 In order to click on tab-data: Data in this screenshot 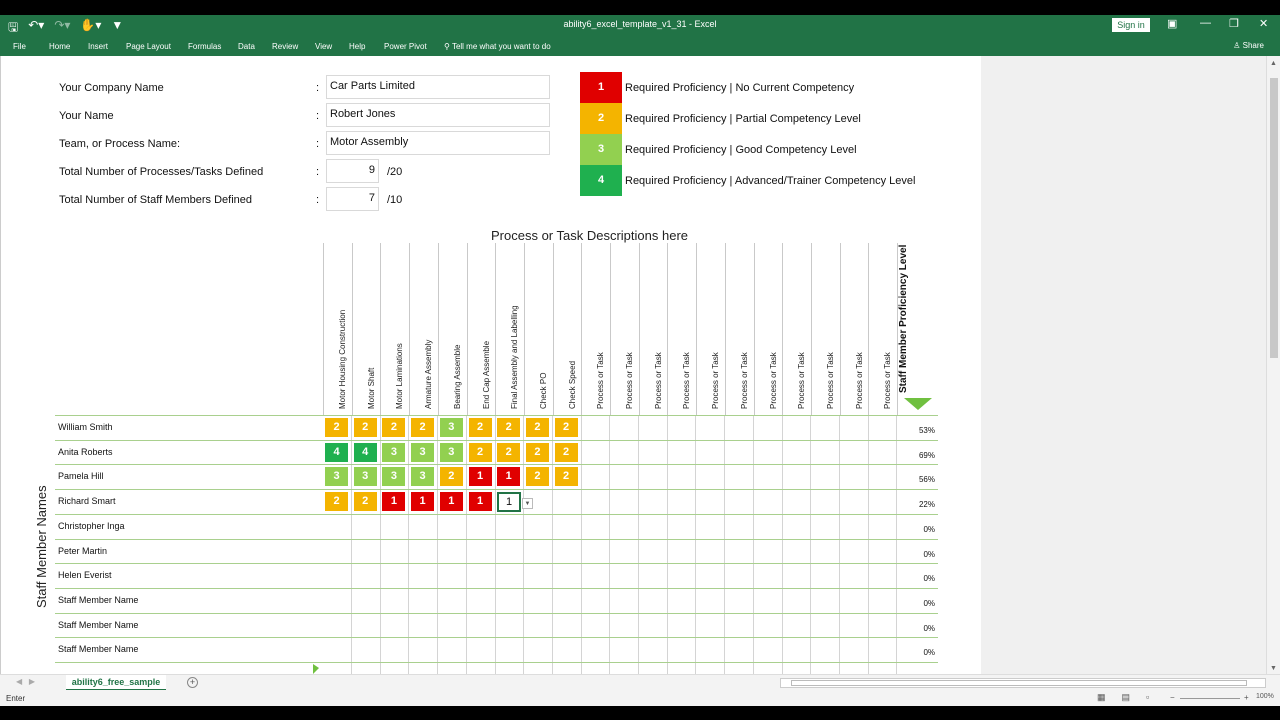, I will do `click(246, 46)`.